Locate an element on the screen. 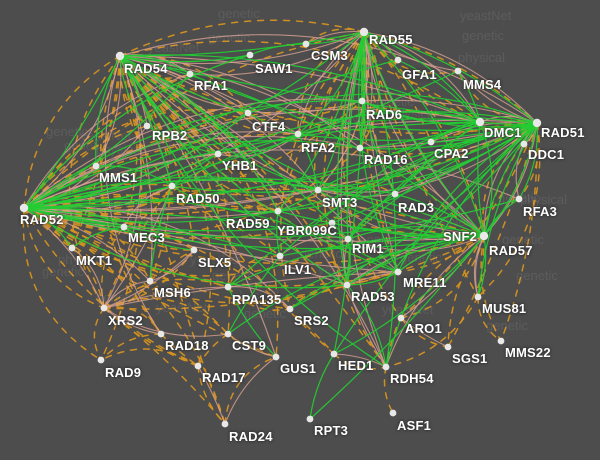 This screenshot has width=600, height=460. graph-node-srs2 is located at coordinates (290, 309).